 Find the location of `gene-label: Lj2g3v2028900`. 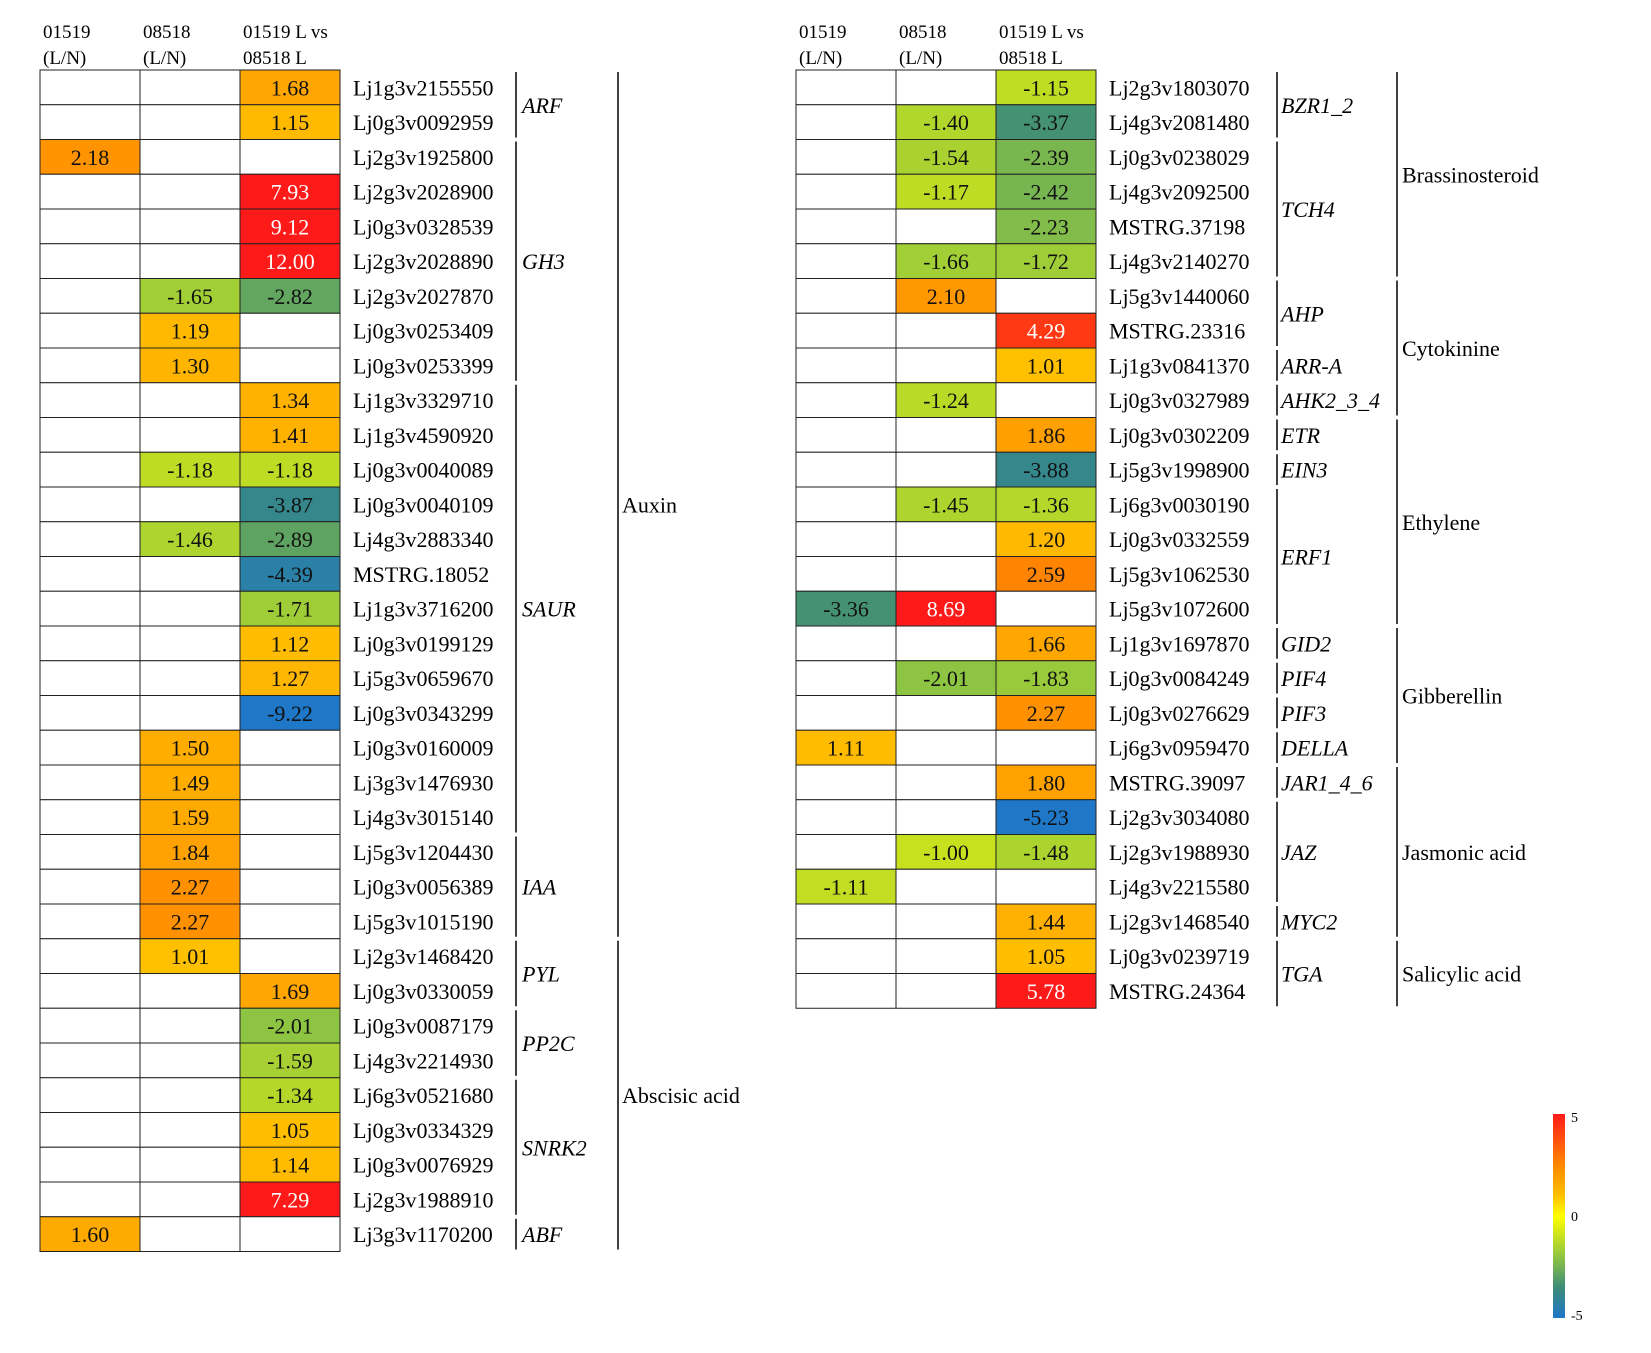

gene-label: Lj2g3v2028900 is located at coordinates (423, 192).